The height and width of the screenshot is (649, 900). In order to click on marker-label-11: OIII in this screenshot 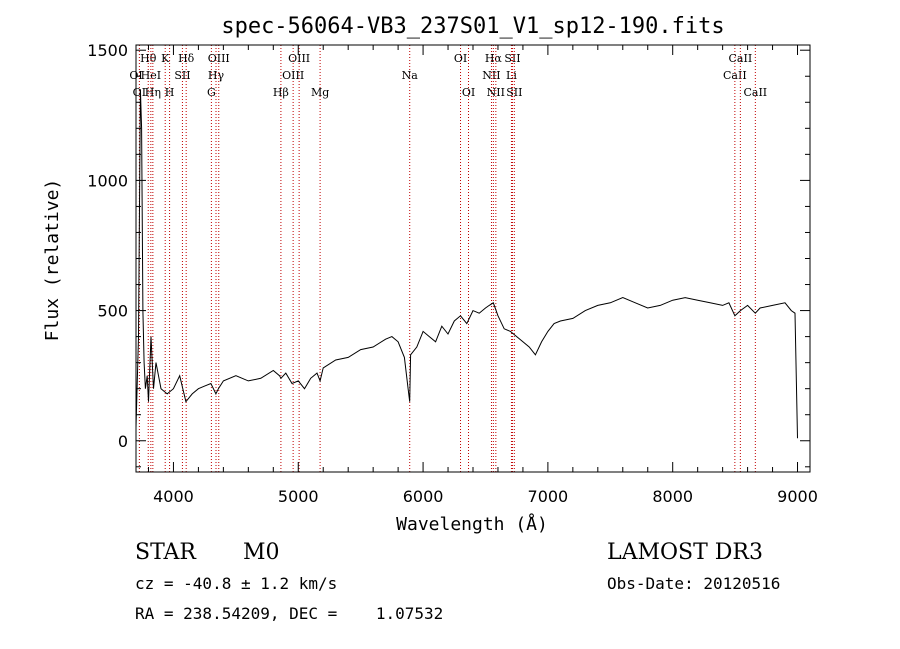, I will do `click(219, 58)`.